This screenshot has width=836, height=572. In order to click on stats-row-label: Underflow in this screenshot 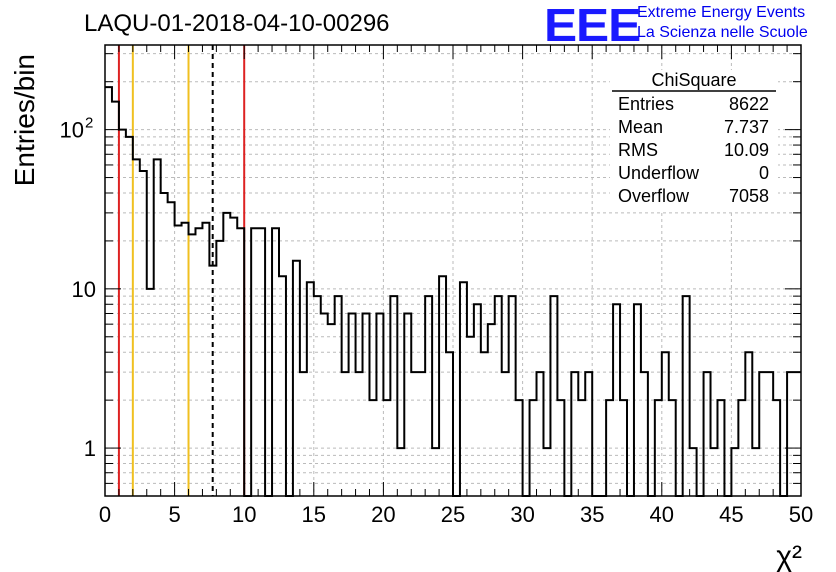, I will do `click(659, 173)`.